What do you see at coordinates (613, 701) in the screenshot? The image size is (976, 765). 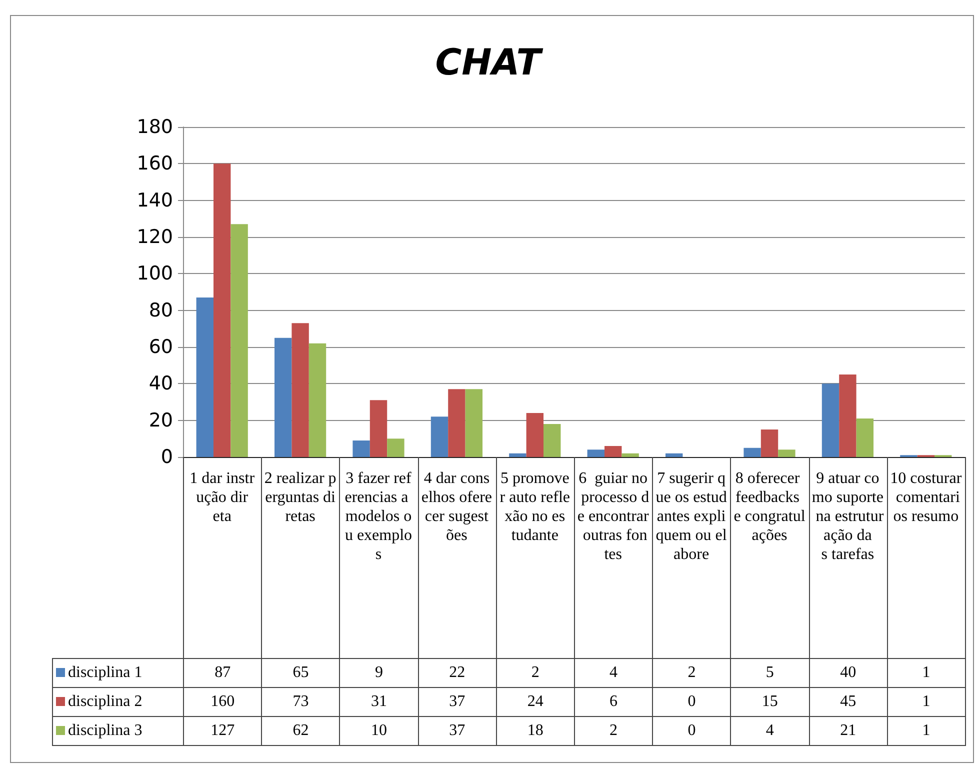 I see `data-label: 6` at bounding box center [613, 701].